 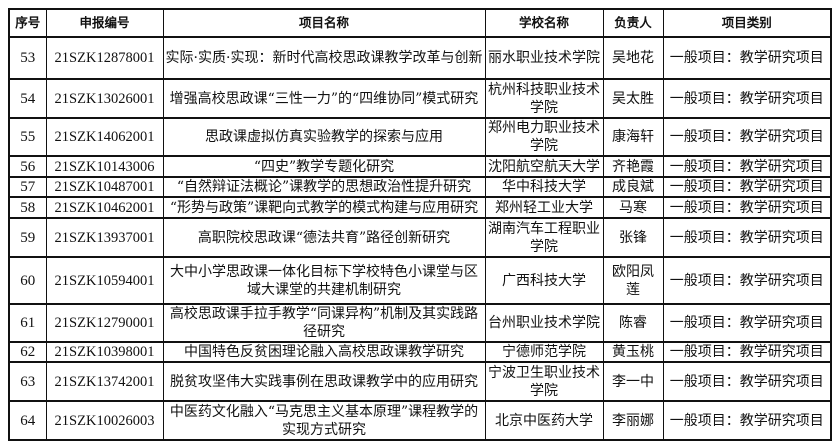 What do you see at coordinates (633, 352) in the screenshot?
I see `cell-leader: 黄玉桃` at bounding box center [633, 352].